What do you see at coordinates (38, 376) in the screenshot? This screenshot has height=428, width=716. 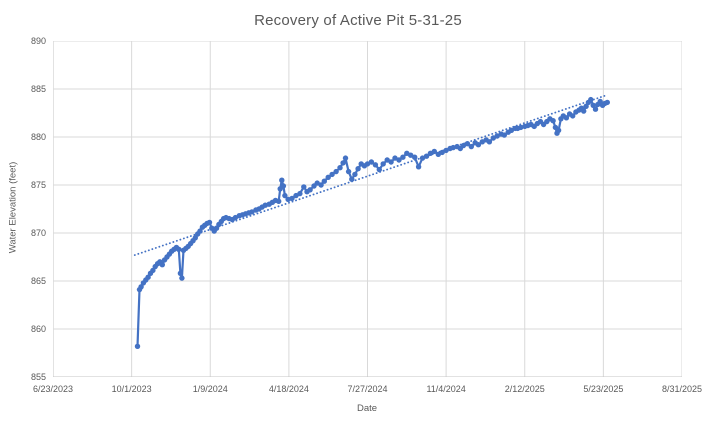 I see `y-tick-label: 855` at bounding box center [38, 376].